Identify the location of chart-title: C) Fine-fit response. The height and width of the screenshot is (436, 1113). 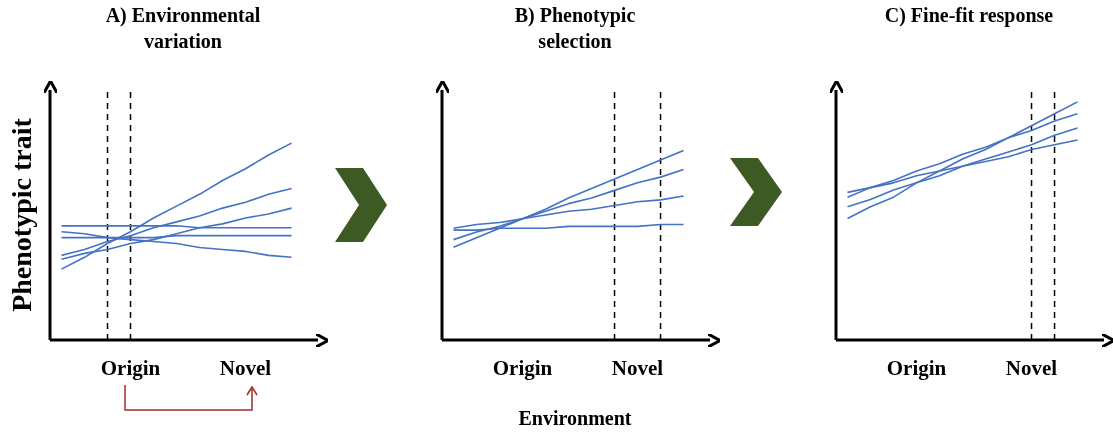
(969, 15).